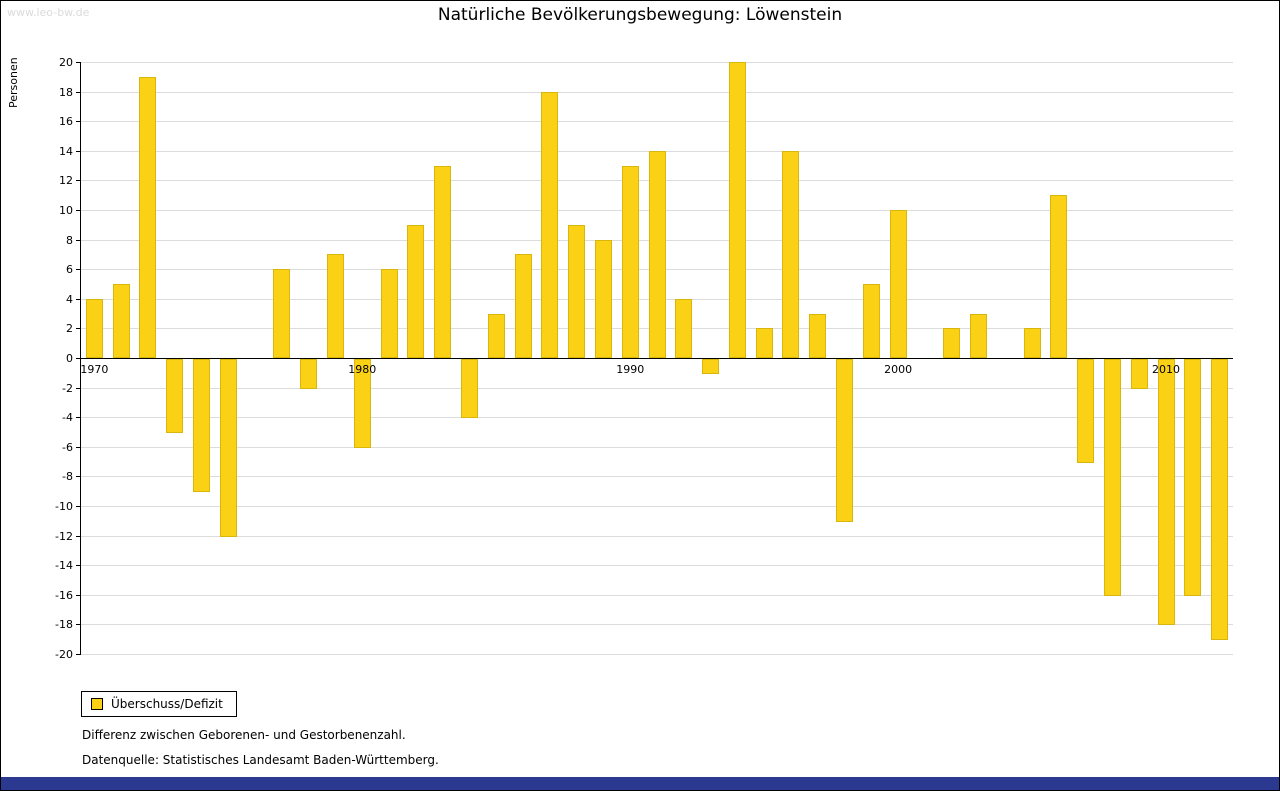 The height and width of the screenshot is (791, 1280). What do you see at coordinates (97, 704) in the screenshot?
I see `legend-swatch-icon` at bounding box center [97, 704].